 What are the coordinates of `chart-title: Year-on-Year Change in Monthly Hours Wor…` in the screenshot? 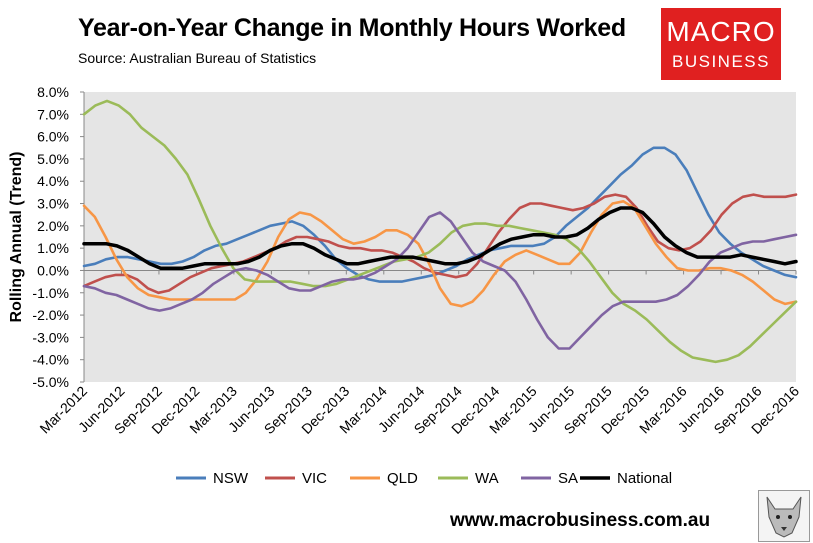 It's located at (352, 28).